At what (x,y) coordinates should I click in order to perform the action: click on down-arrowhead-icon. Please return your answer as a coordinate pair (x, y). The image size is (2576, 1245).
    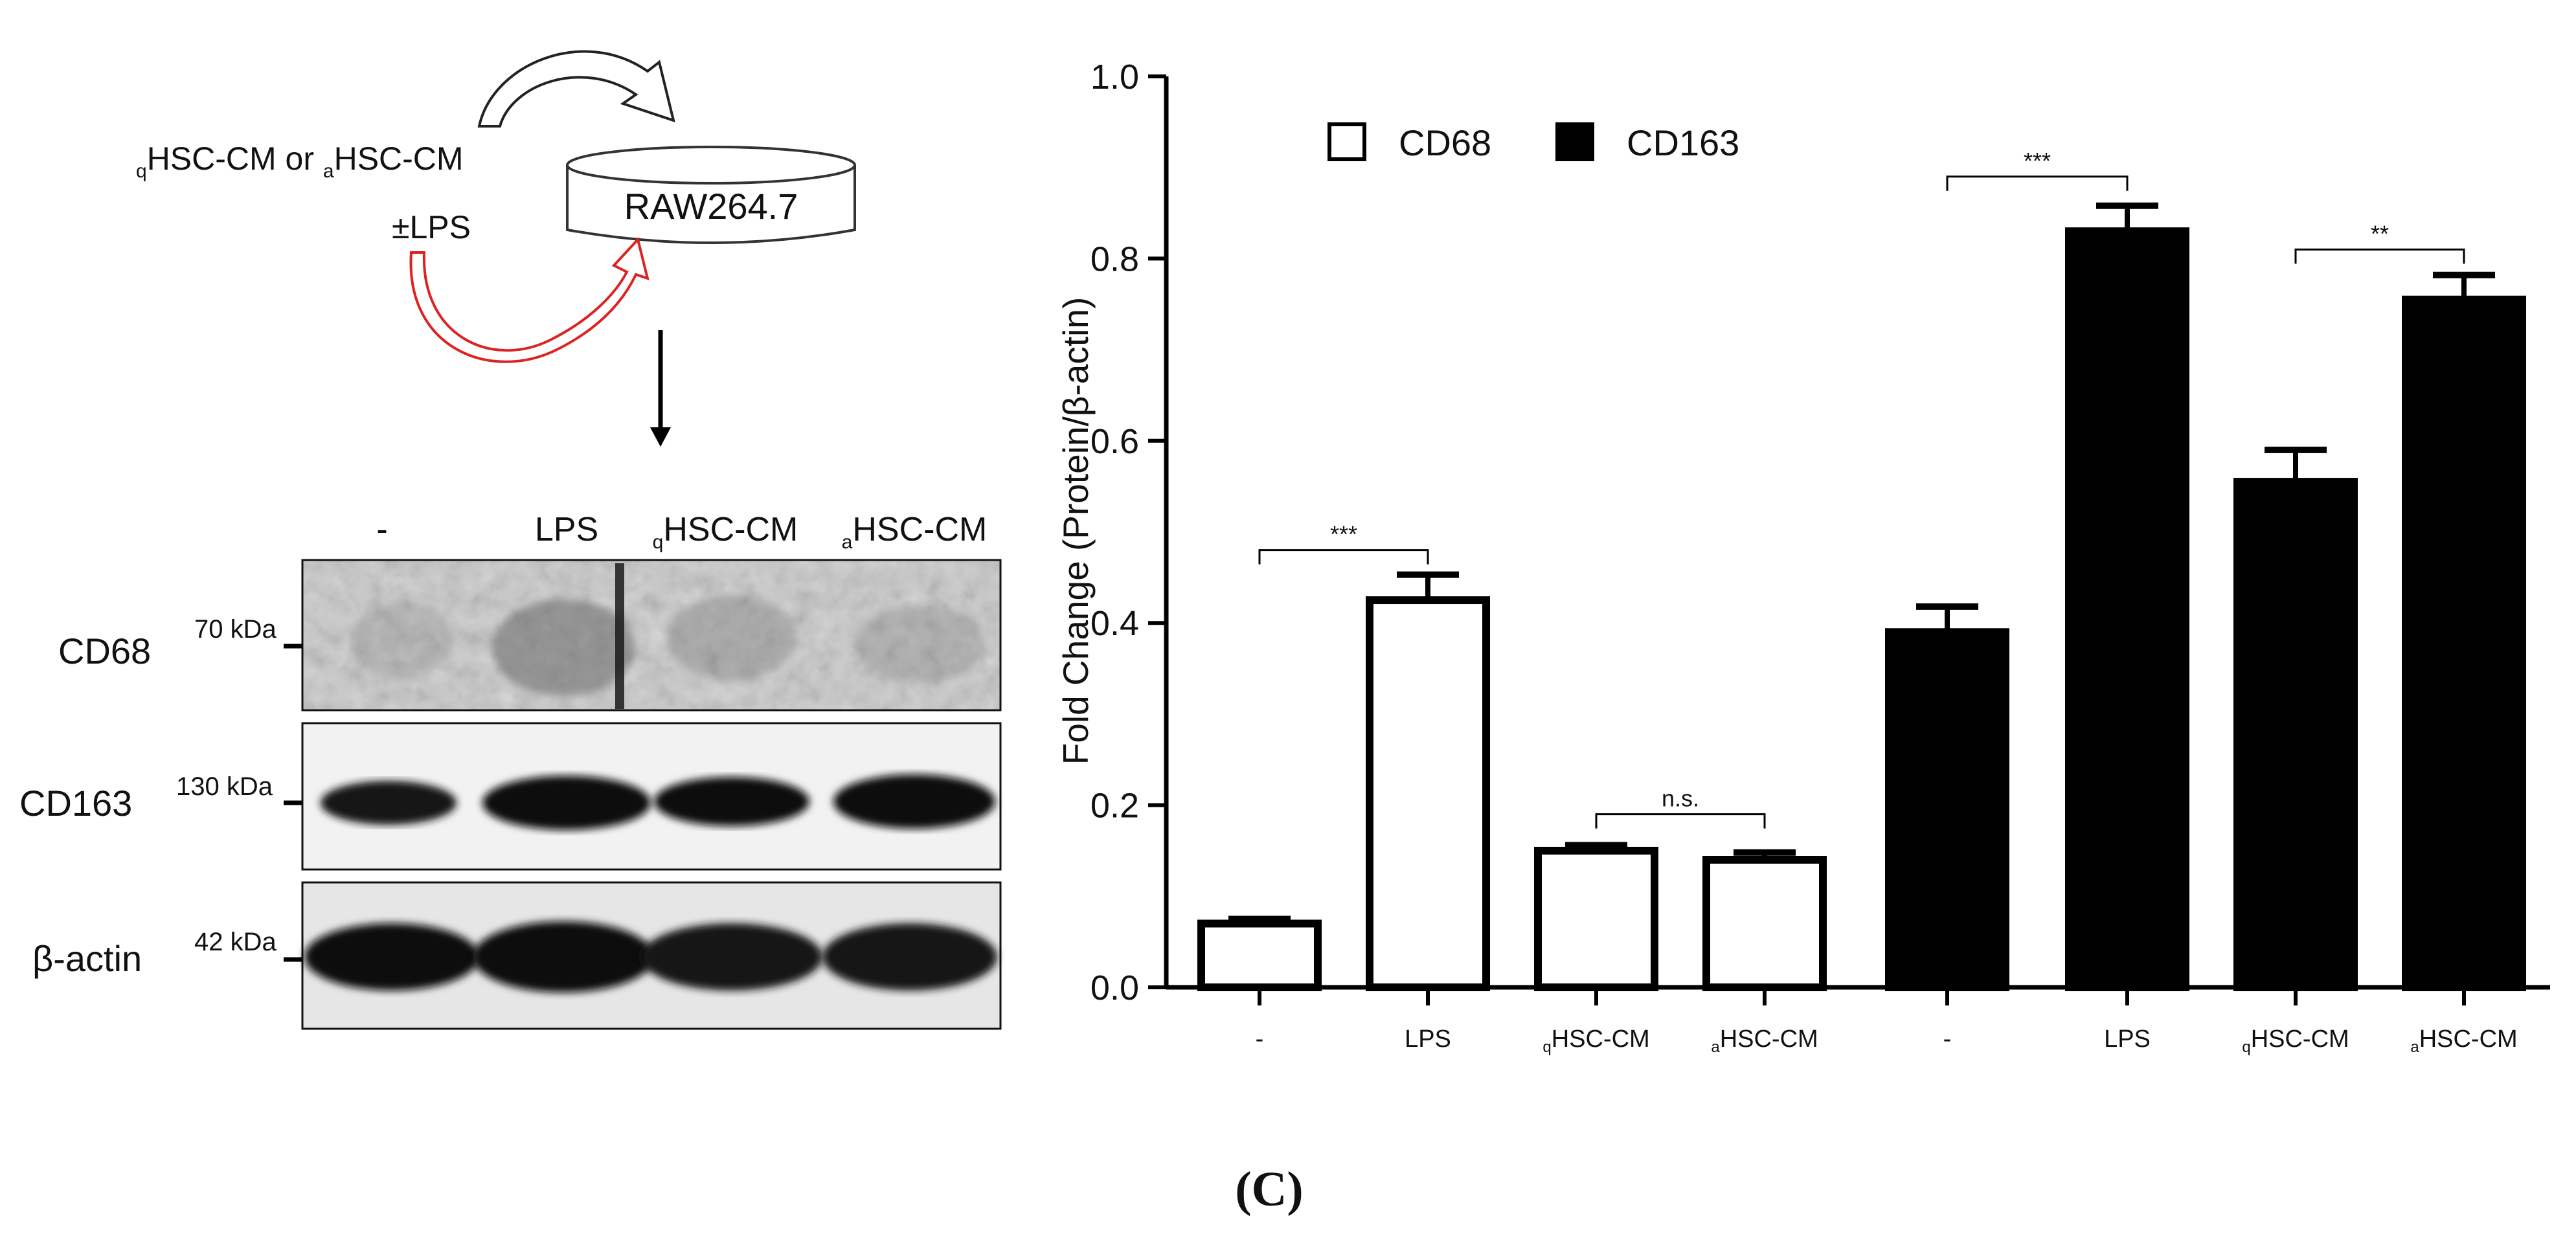
    Looking at the image, I should click on (660, 437).